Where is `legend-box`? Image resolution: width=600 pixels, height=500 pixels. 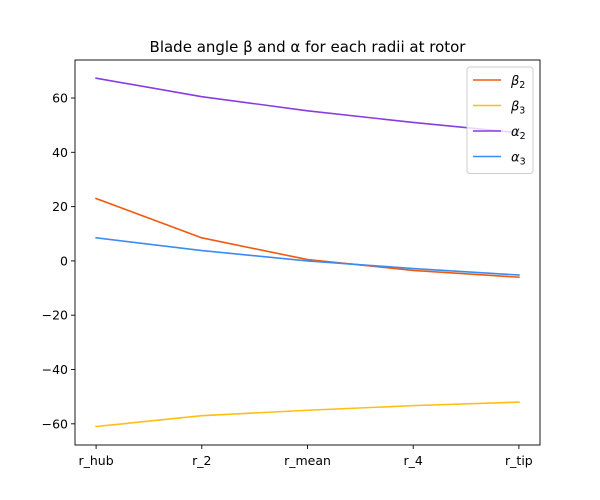 legend-box is located at coordinates (500, 120).